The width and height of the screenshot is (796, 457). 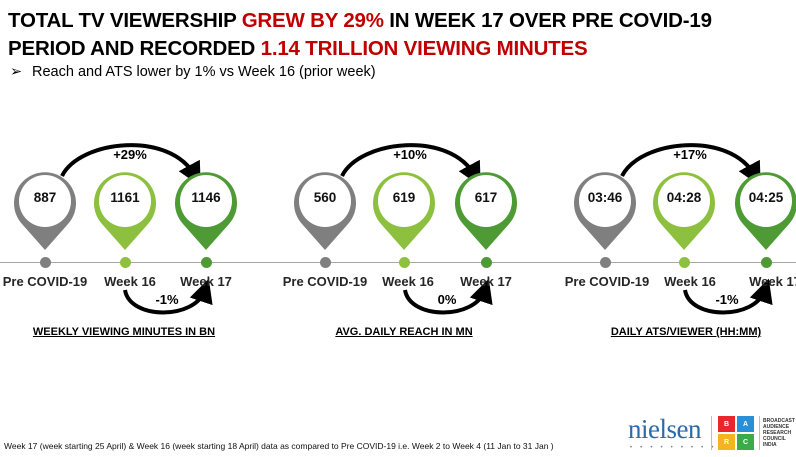 I want to click on headline-text: PERIOD AND RECORDED, so click(x=134, y=48).